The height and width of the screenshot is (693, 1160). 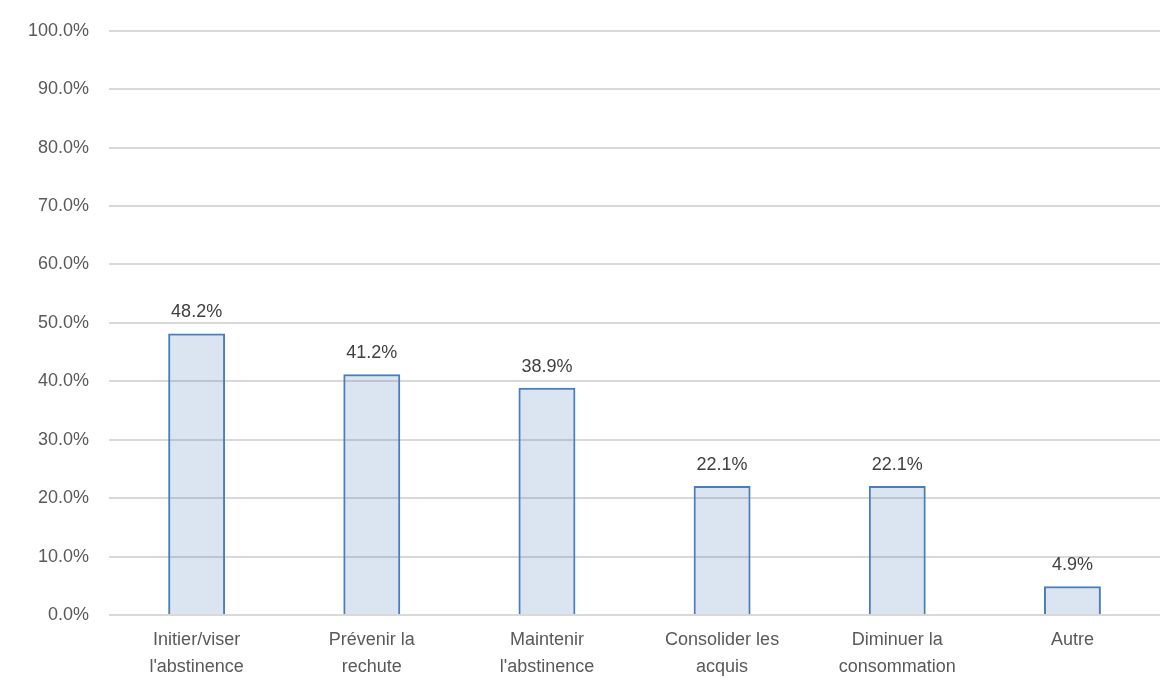 I want to click on x-tick-label: Maintenir l'abstinence, so click(x=547, y=653).